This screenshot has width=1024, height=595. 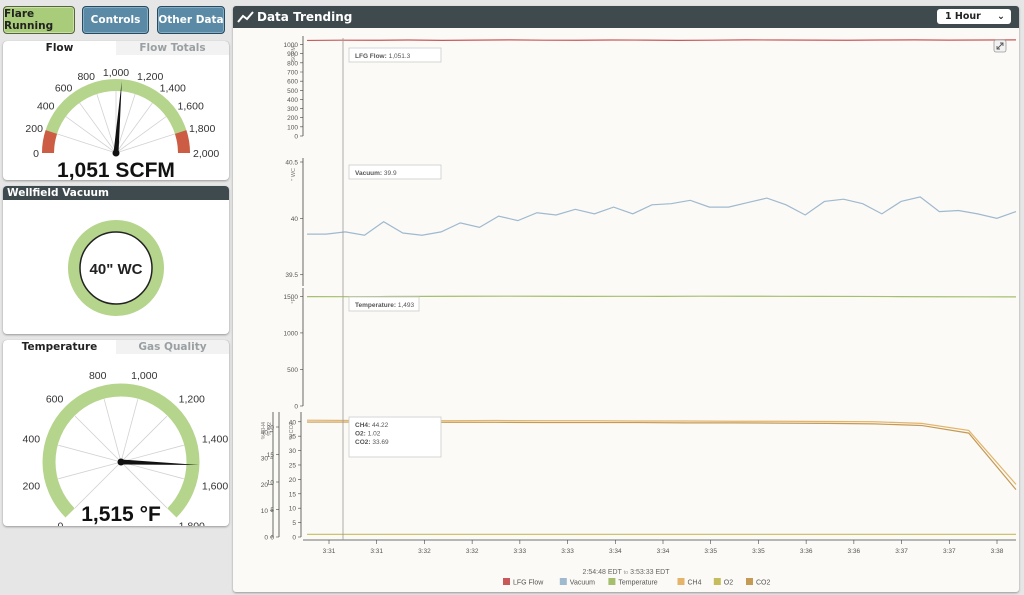 What do you see at coordinates (191, 20) in the screenshot?
I see `other-data-button: Other Data` at bounding box center [191, 20].